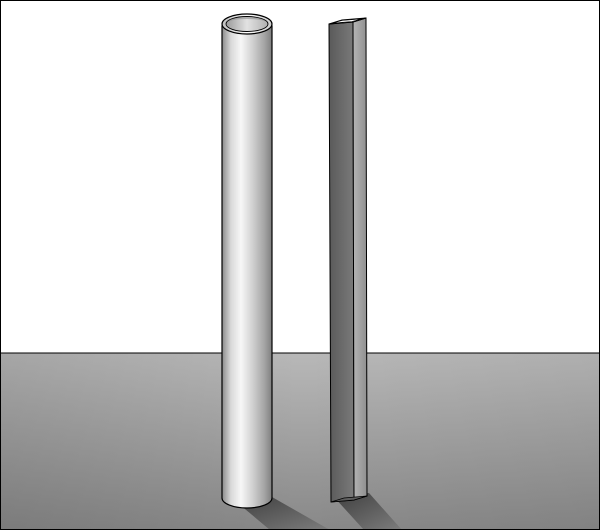 The image size is (600, 530). Describe the element at coordinates (347, 21) in the screenshot. I see `bar-top-inner` at that location.